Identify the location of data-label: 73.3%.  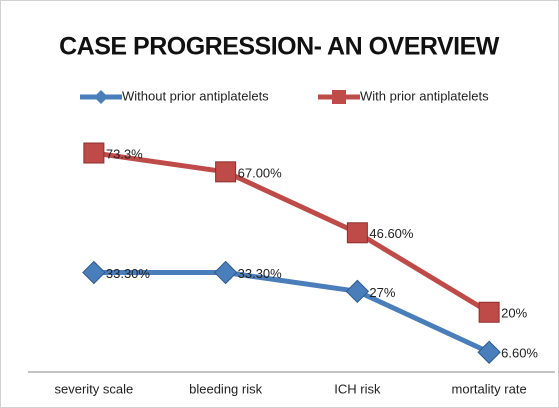
(124, 153).